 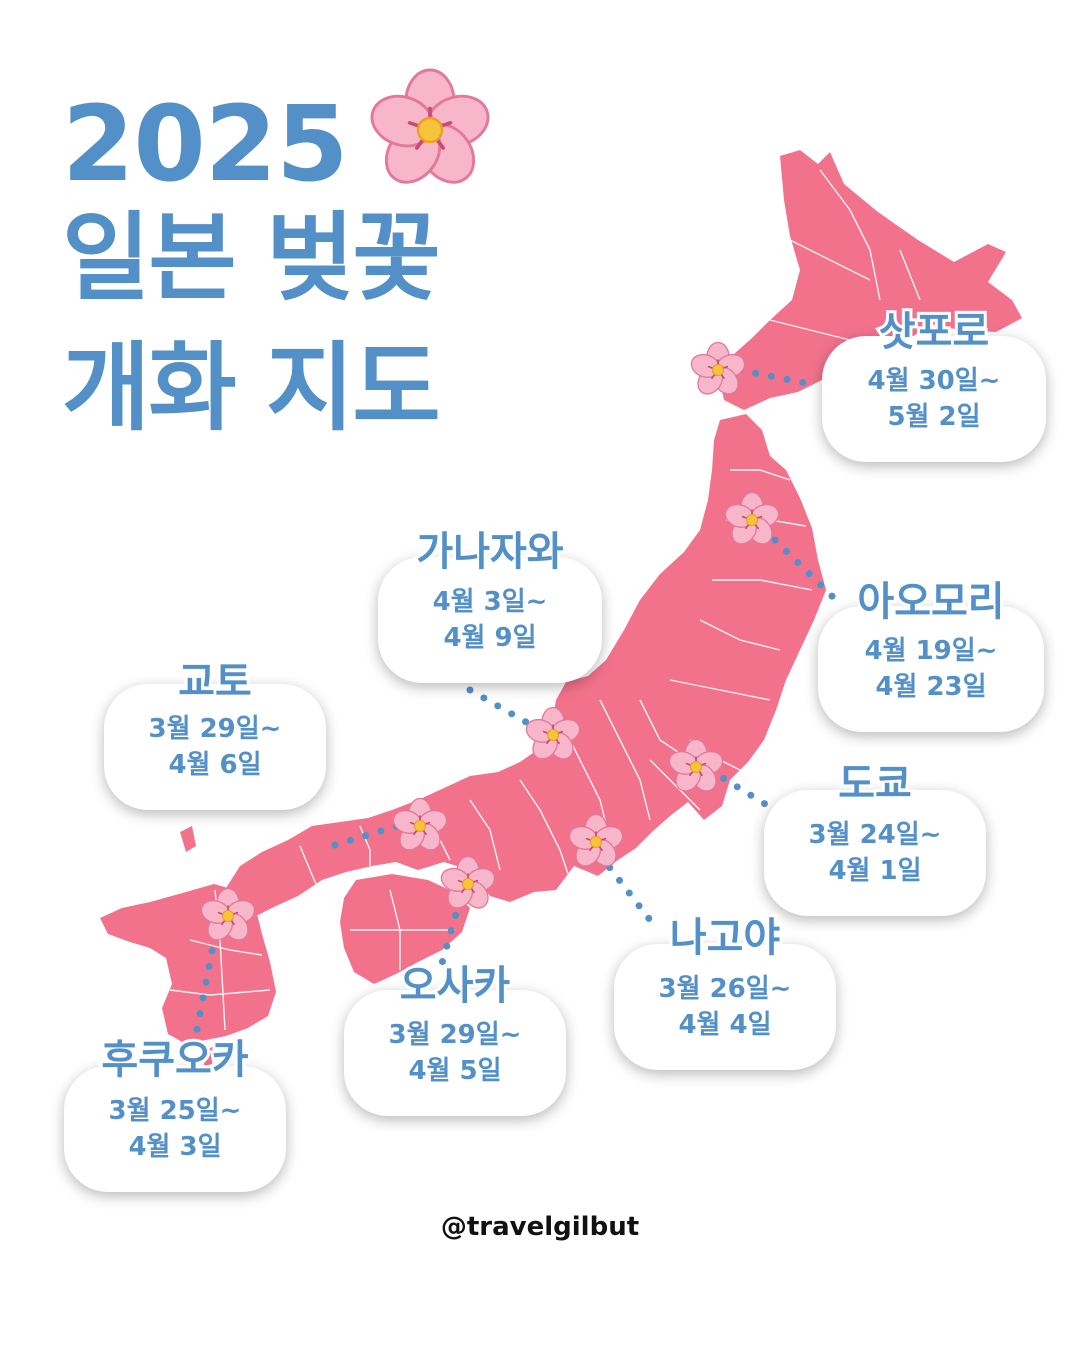 What do you see at coordinates (205, 144) in the screenshot?
I see `title-year: 2025` at bounding box center [205, 144].